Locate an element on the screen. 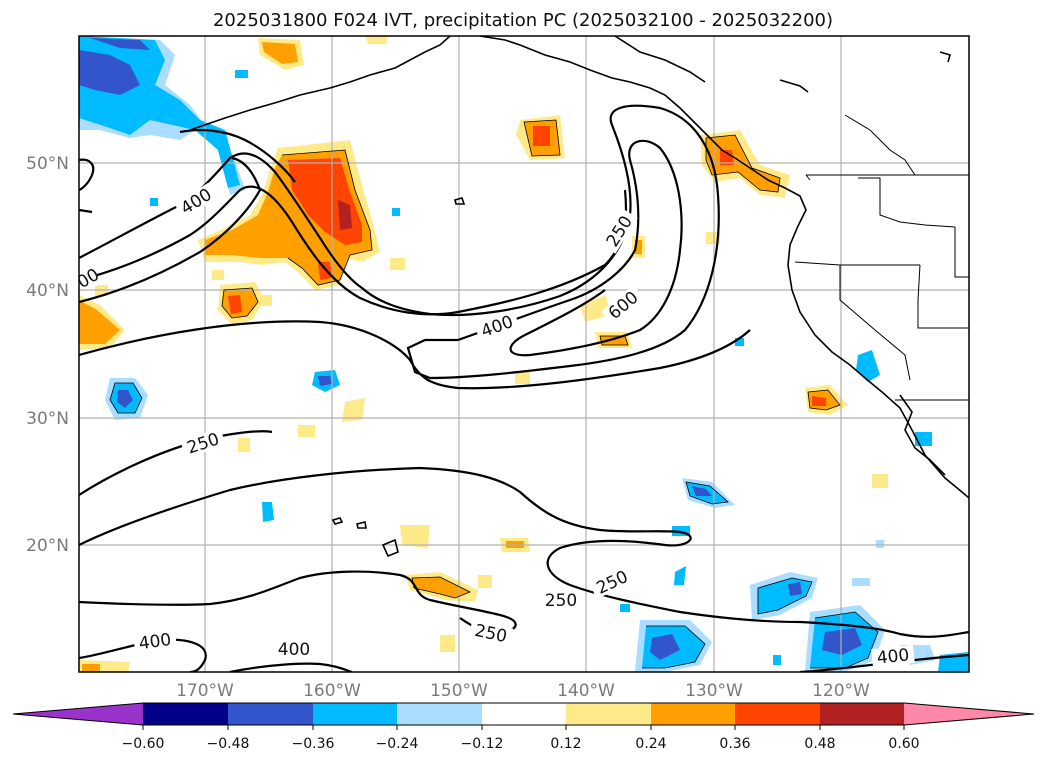 The height and width of the screenshot is (765, 1047). colorbar-extend-high is located at coordinates (969, 714).